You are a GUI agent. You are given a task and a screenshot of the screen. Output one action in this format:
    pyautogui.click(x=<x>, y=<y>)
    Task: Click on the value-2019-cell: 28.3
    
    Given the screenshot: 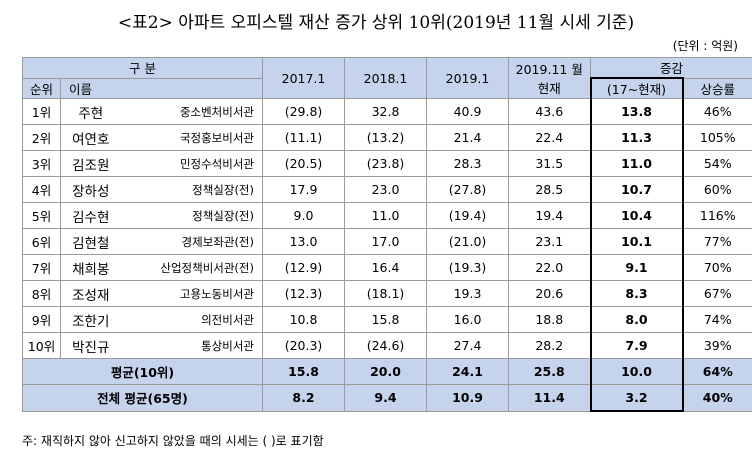 What is the action you would take?
    pyautogui.click(x=467, y=163)
    